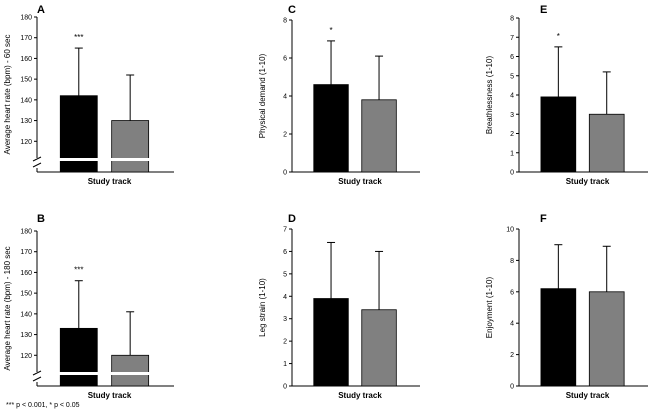 This screenshot has height=416, width=669. I want to click on panel-f: F 0 2 4 6 8 10 Enjoyment (1-10) Study track, so click(566, 306).